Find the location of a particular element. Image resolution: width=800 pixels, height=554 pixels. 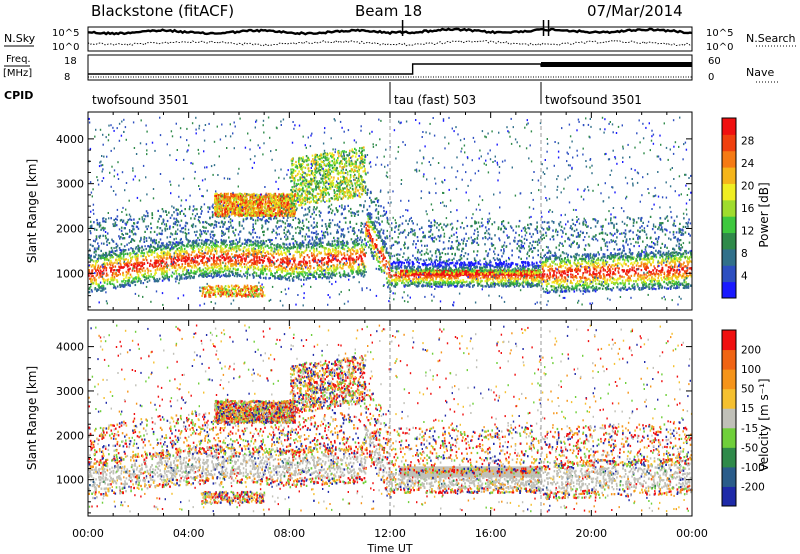

xtick-label: 16:00 is located at coordinates (491, 533).